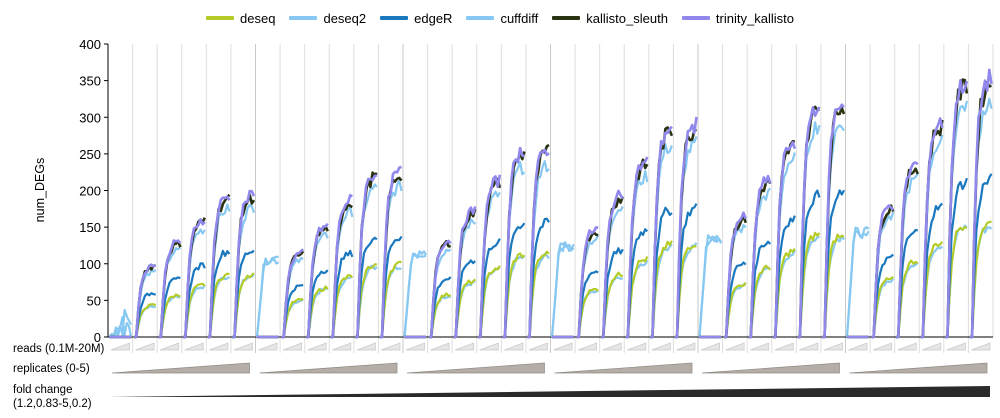 The height and width of the screenshot is (418, 1000). Describe the element at coordinates (51, 369) in the screenshot. I see `row-label-replicates: replicates (0-5)` at that location.